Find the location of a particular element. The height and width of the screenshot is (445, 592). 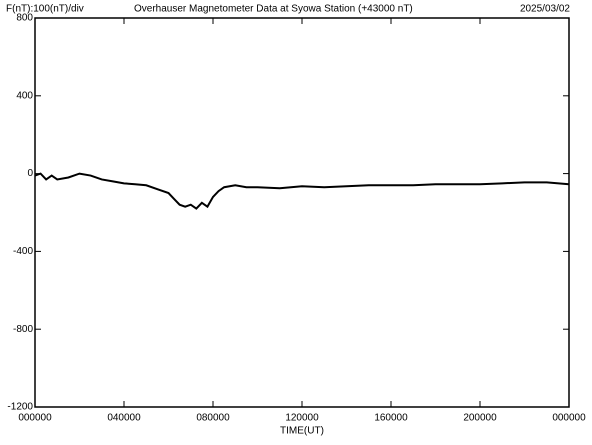

x-tick-label: 040000 is located at coordinates (124, 418).